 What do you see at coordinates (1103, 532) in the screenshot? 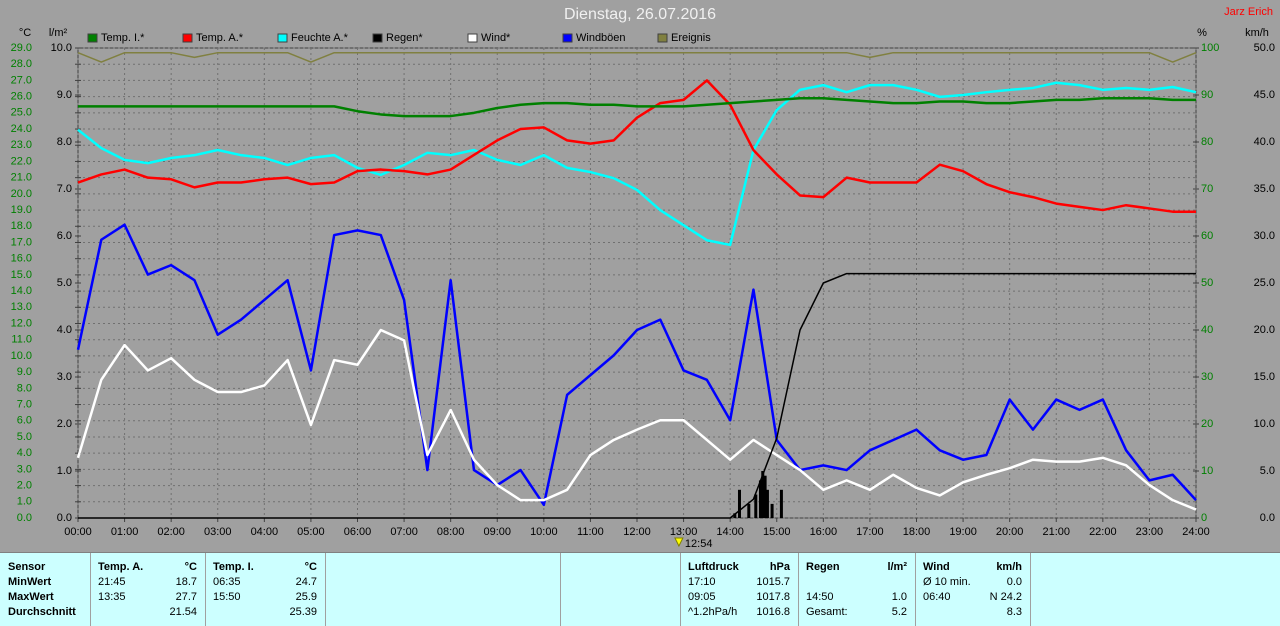
I see `x-tick-label: 22:00` at bounding box center [1103, 532].